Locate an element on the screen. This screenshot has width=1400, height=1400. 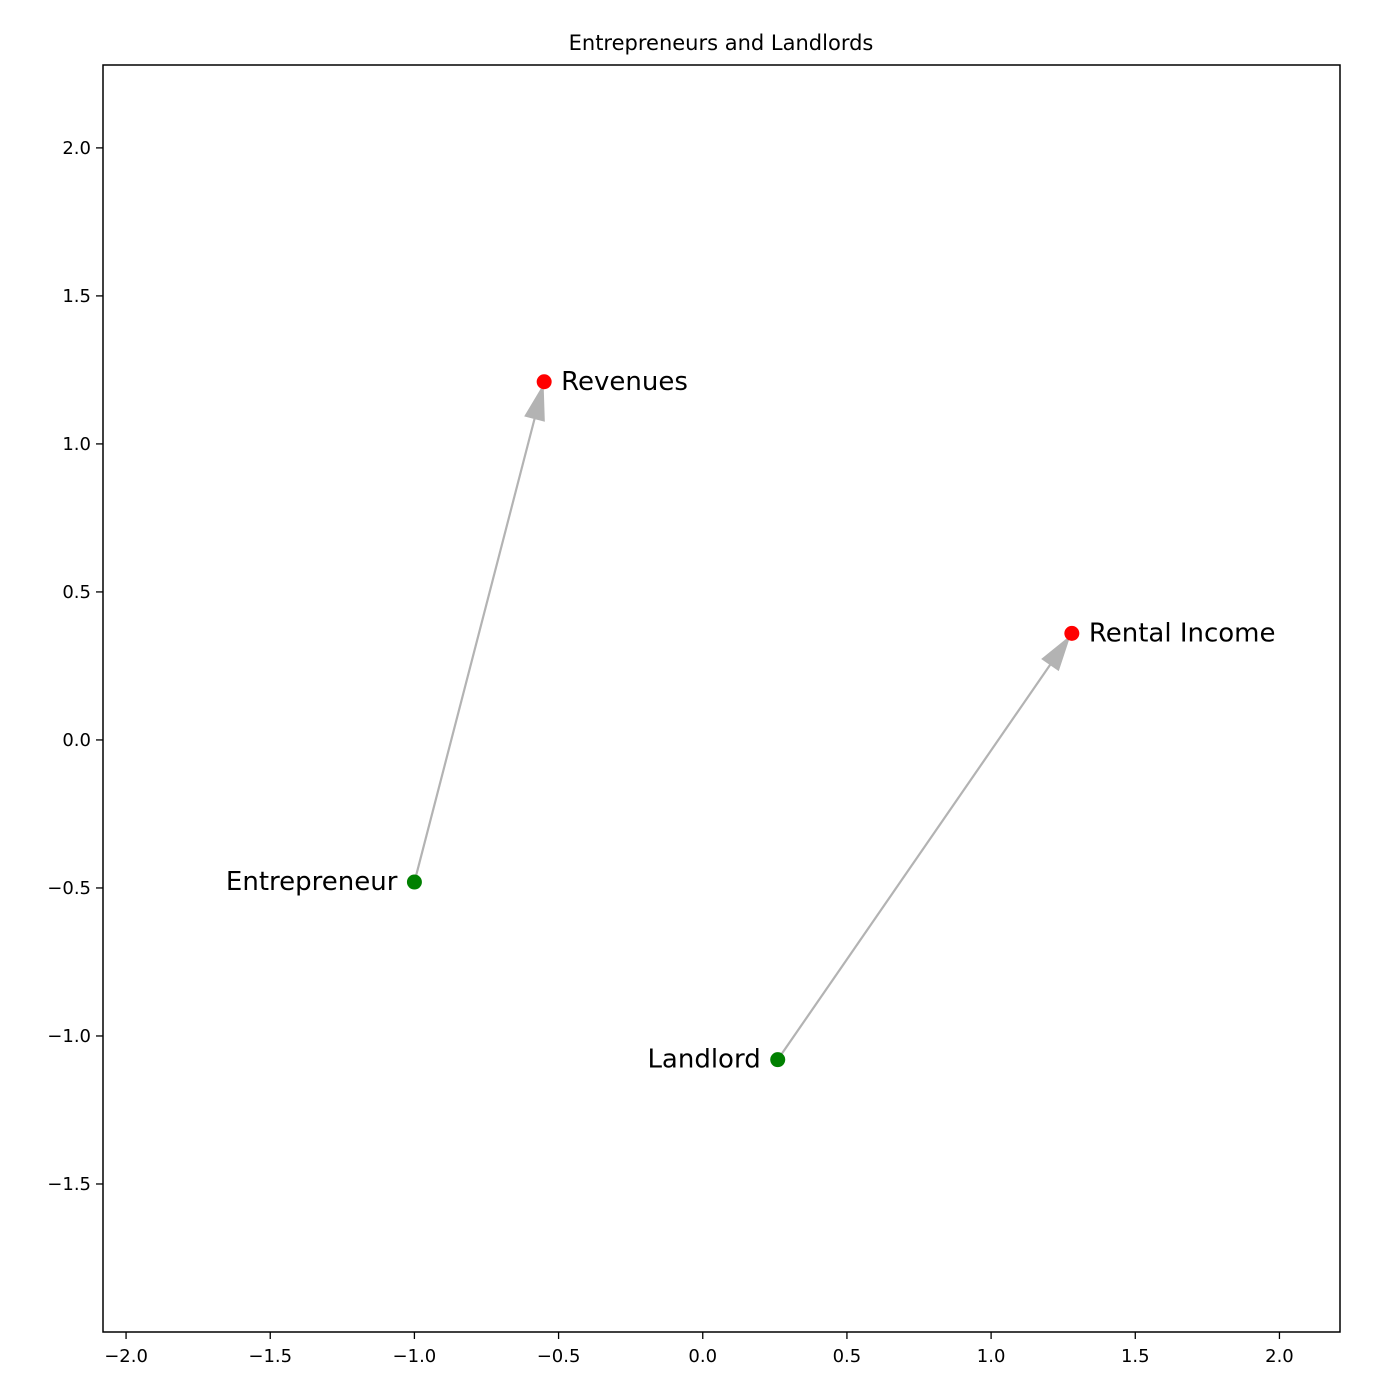
y-tick-label: 1.5 is located at coordinates (76, 296).